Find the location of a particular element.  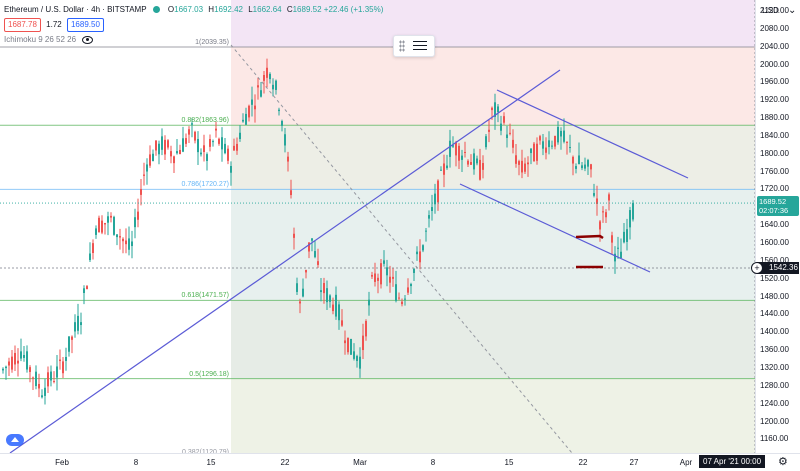

last-price-value: 1689.52 is located at coordinates (773, 201).